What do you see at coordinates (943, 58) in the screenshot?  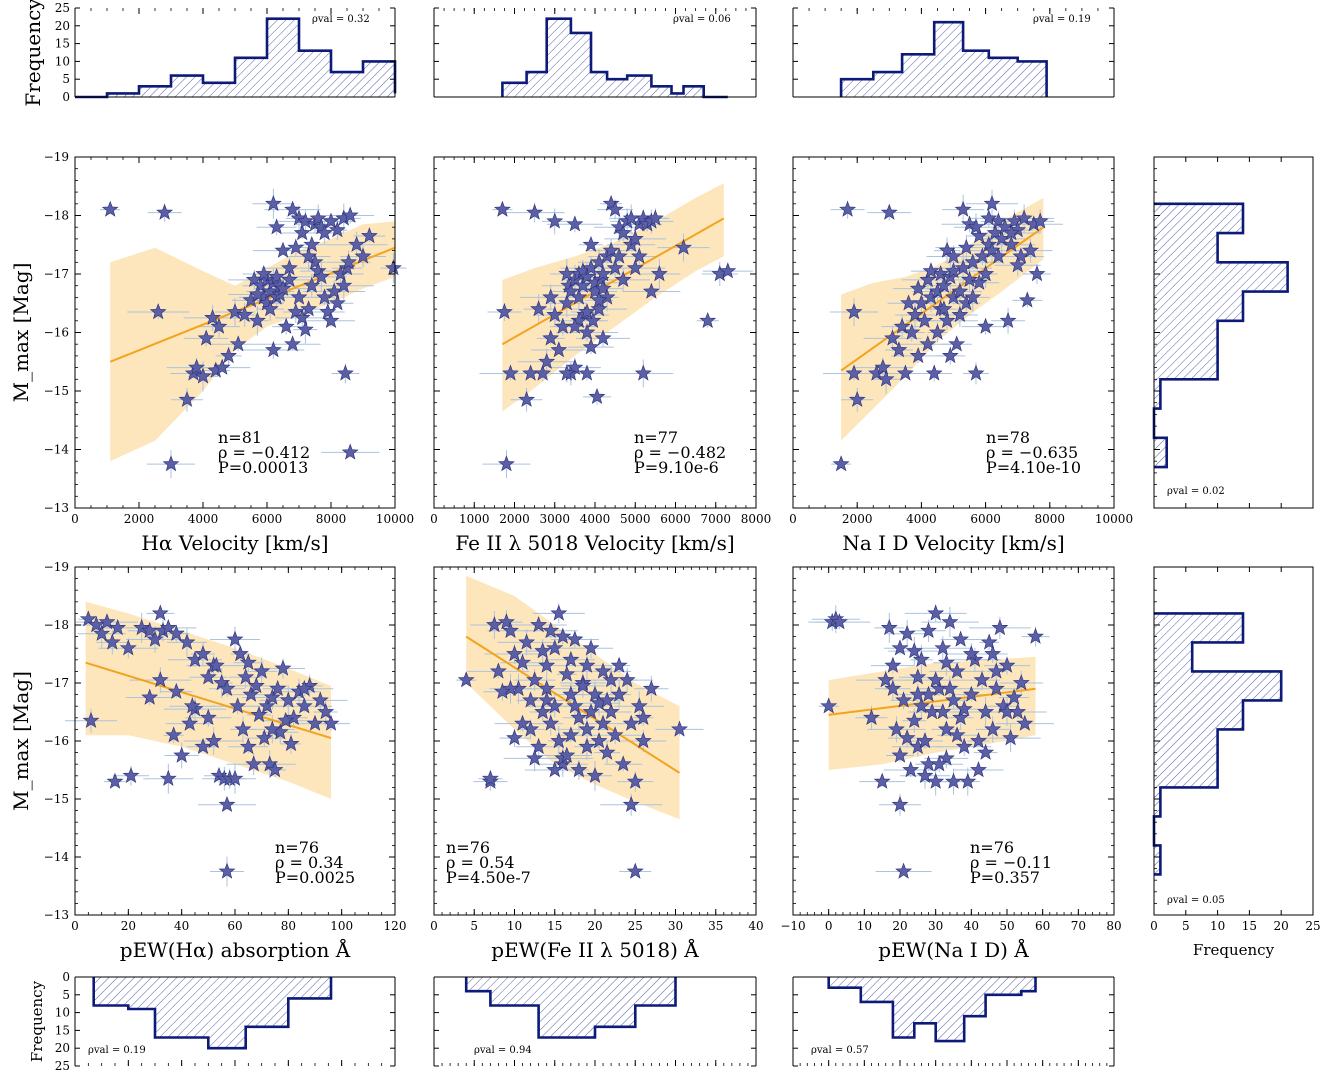 I see `histogram-step-outline` at bounding box center [943, 58].